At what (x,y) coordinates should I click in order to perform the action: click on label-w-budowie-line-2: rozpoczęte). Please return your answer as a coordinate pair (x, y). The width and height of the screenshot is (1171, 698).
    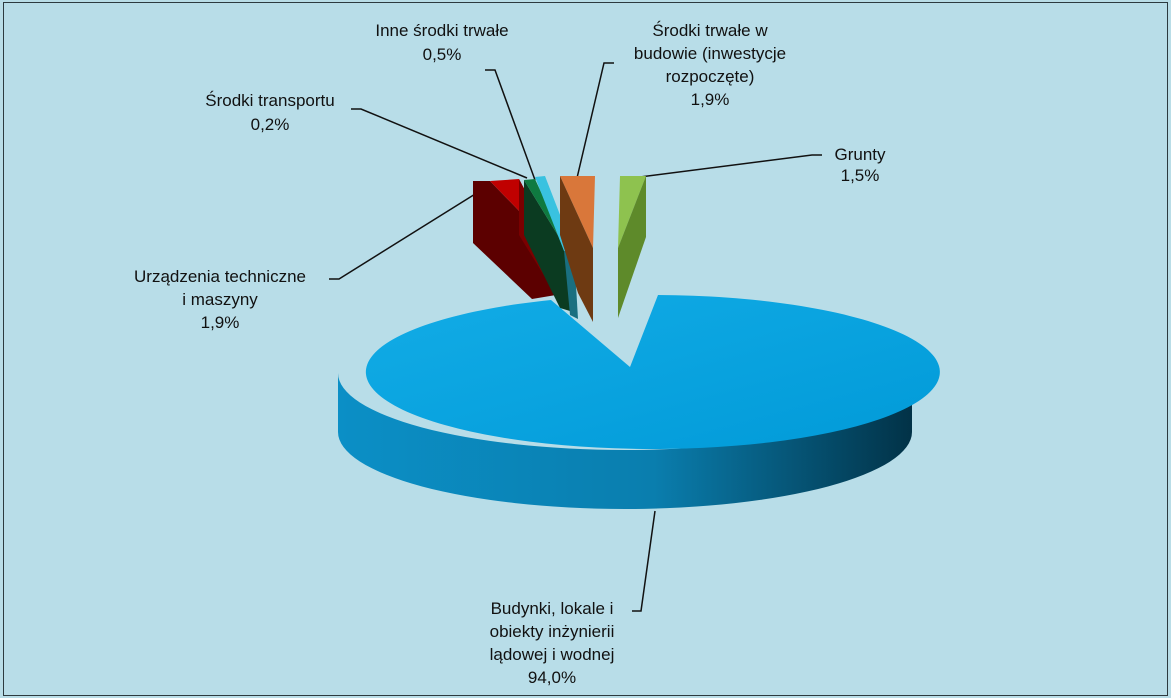
    Looking at the image, I should click on (710, 76).